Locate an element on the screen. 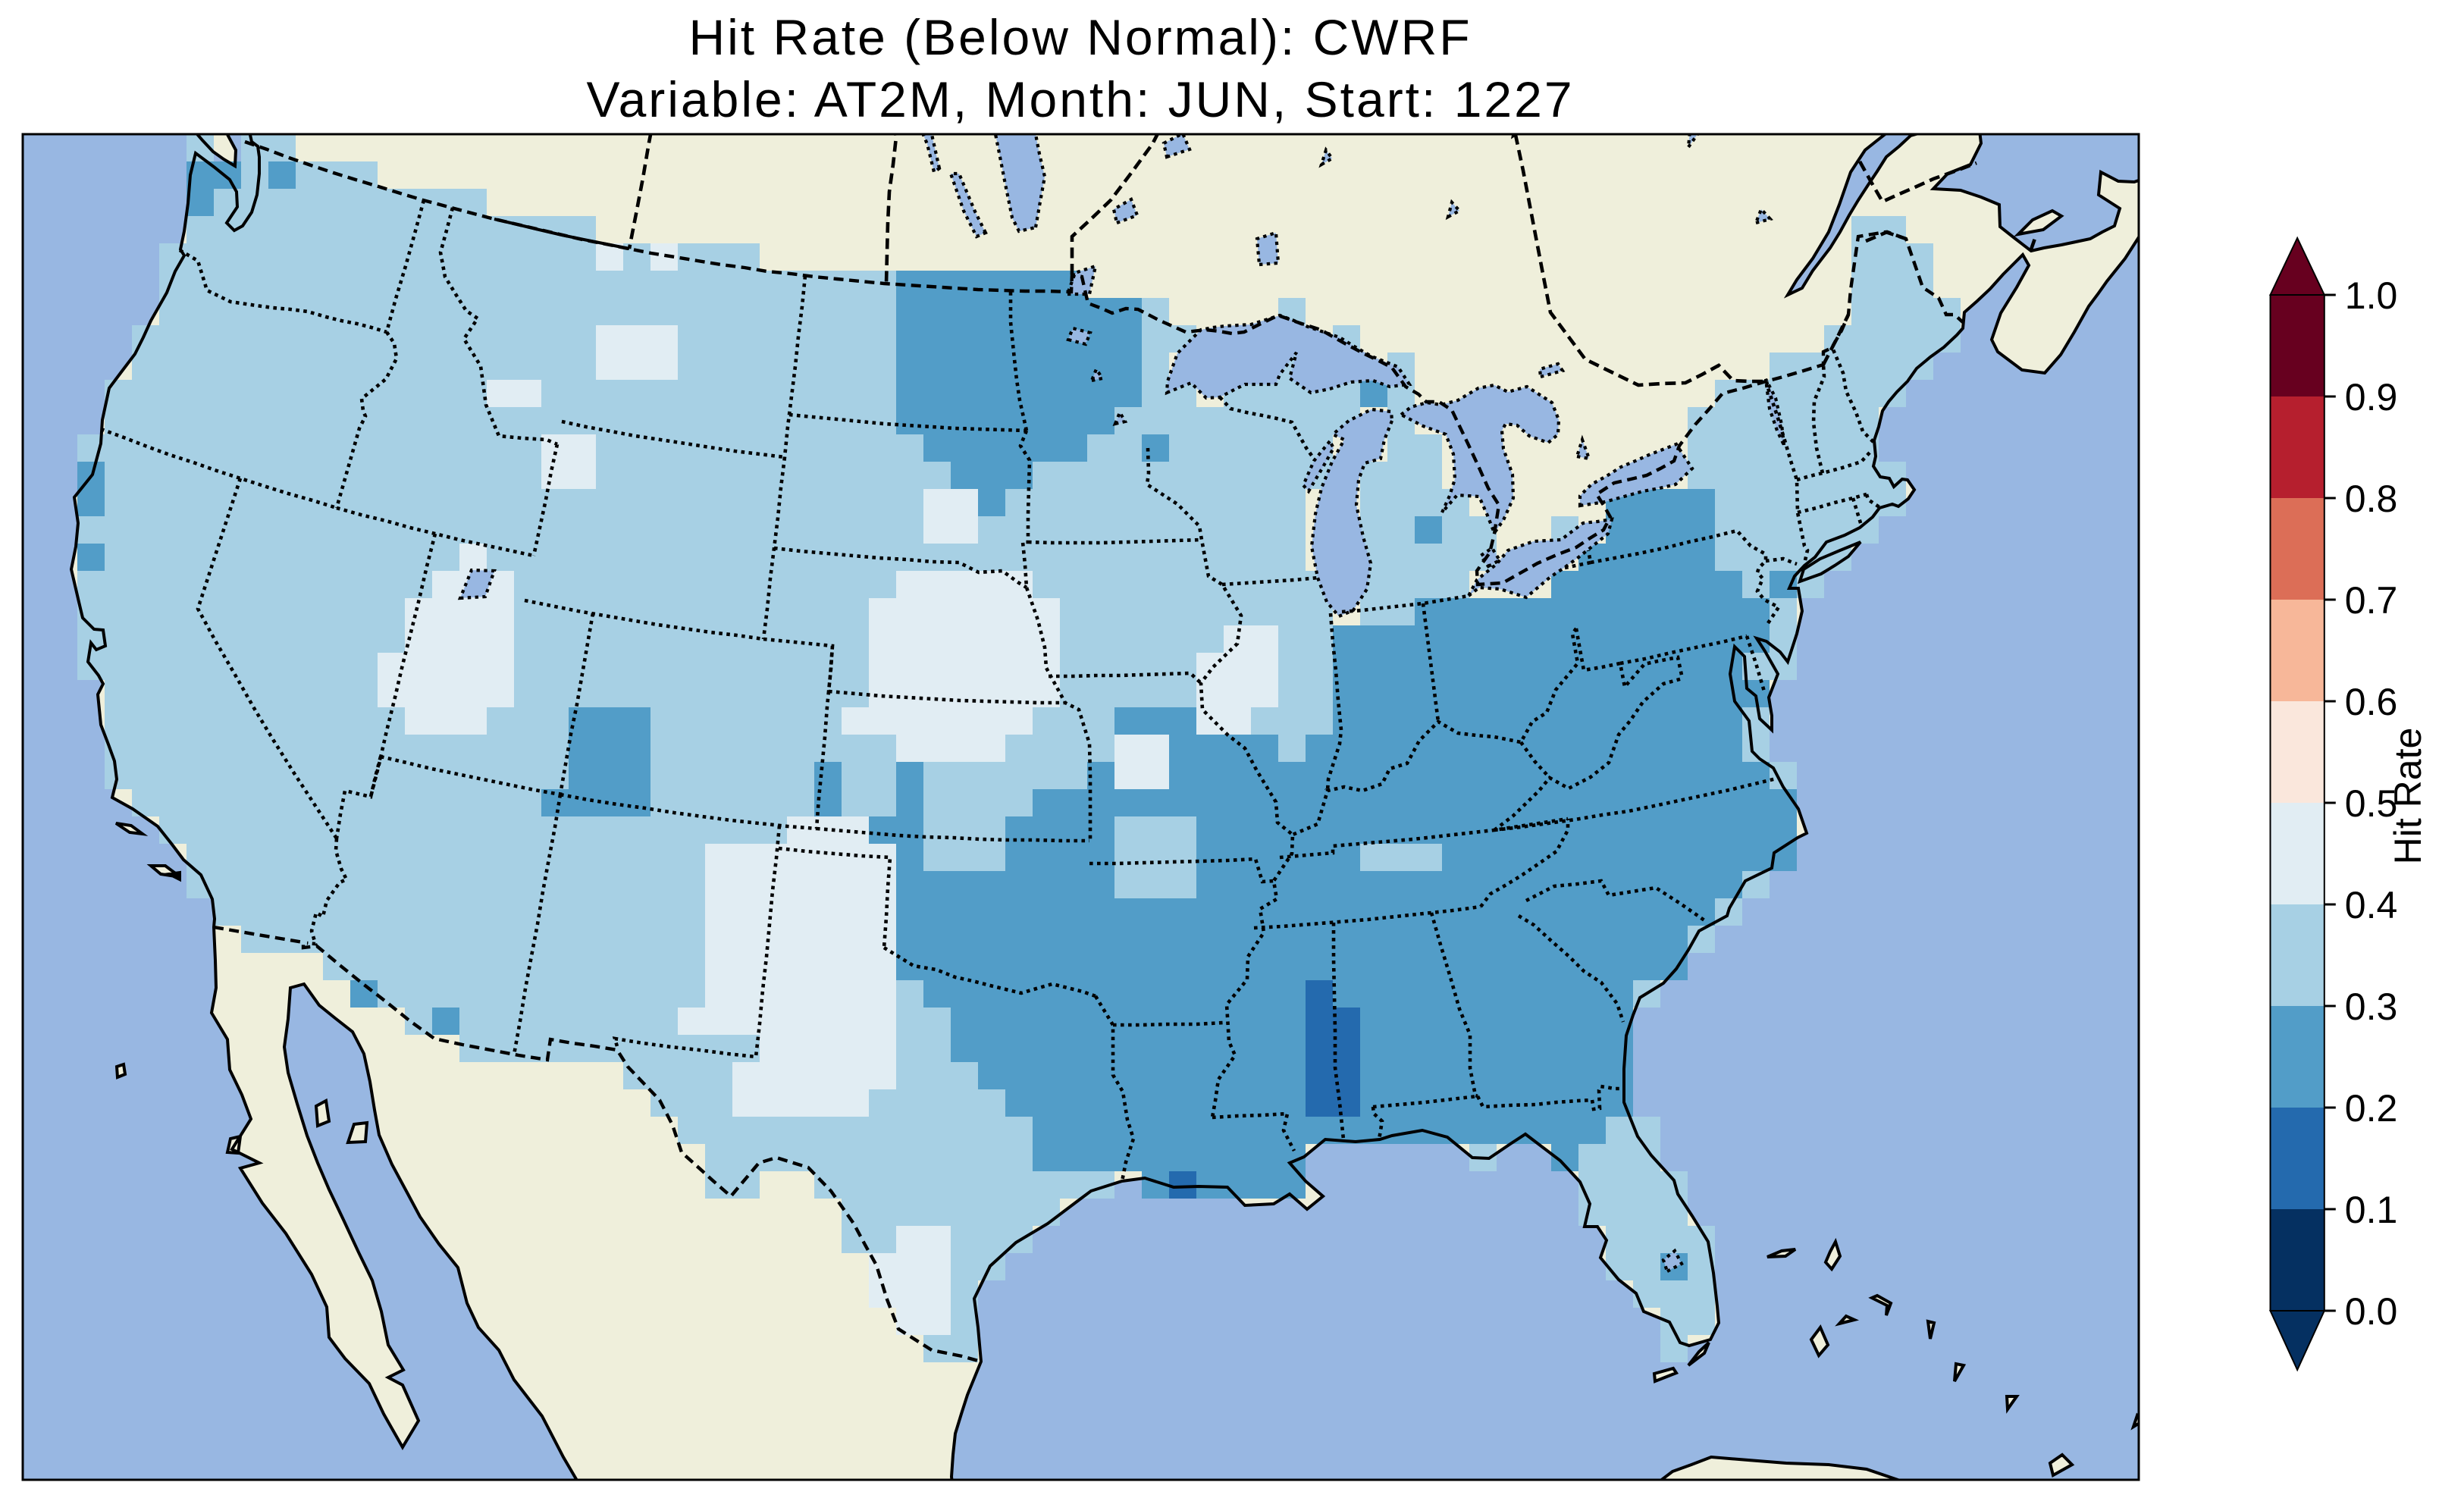 This screenshot has height=1498, width=2464. svg-text: Hit Rate (Below Normal): CWRF is located at coordinates (1080, 37).